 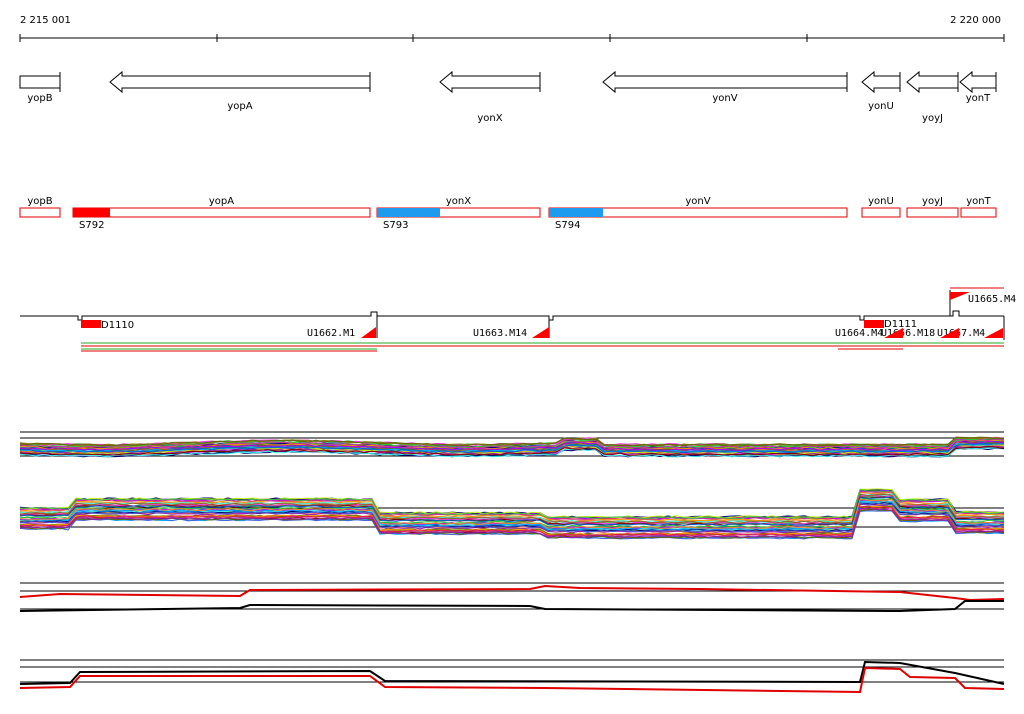 I want to click on feature-label-yoyJ: yoyJ, so click(x=932, y=201).